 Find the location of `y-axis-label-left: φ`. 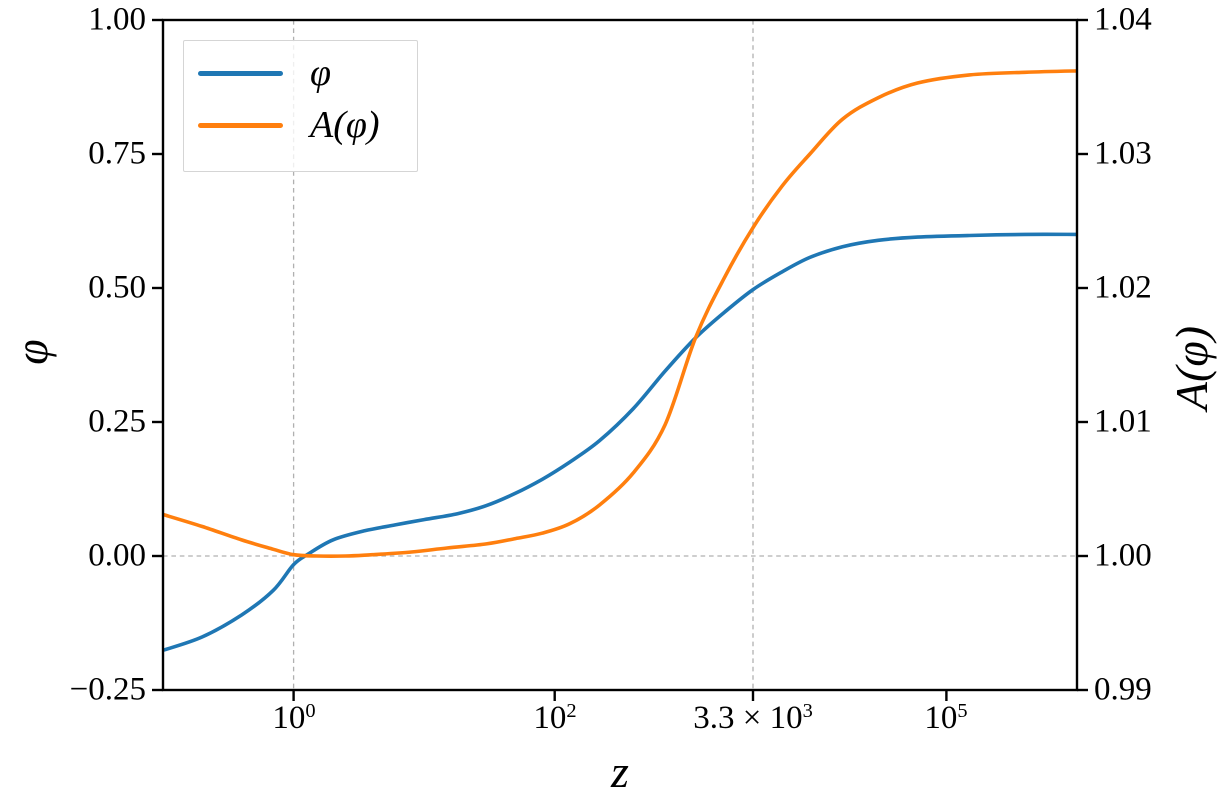

y-axis-label-left: φ is located at coordinates (31, 352).